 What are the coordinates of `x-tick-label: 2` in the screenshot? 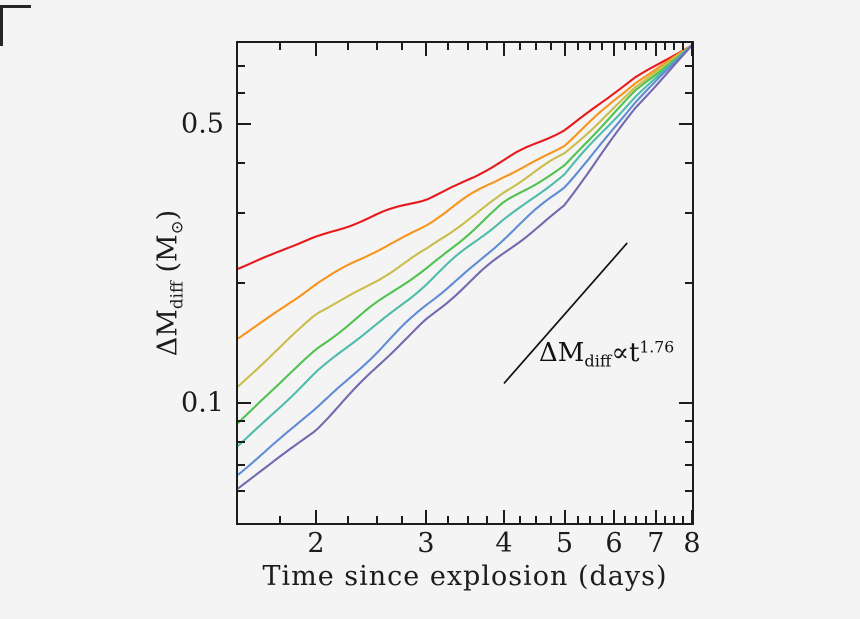 It's located at (316, 543).